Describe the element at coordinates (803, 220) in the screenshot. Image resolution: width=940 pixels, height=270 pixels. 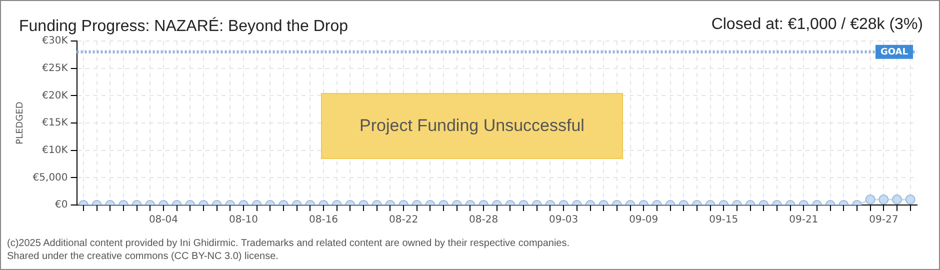
I see `x-tick-label: 09-21` at that location.